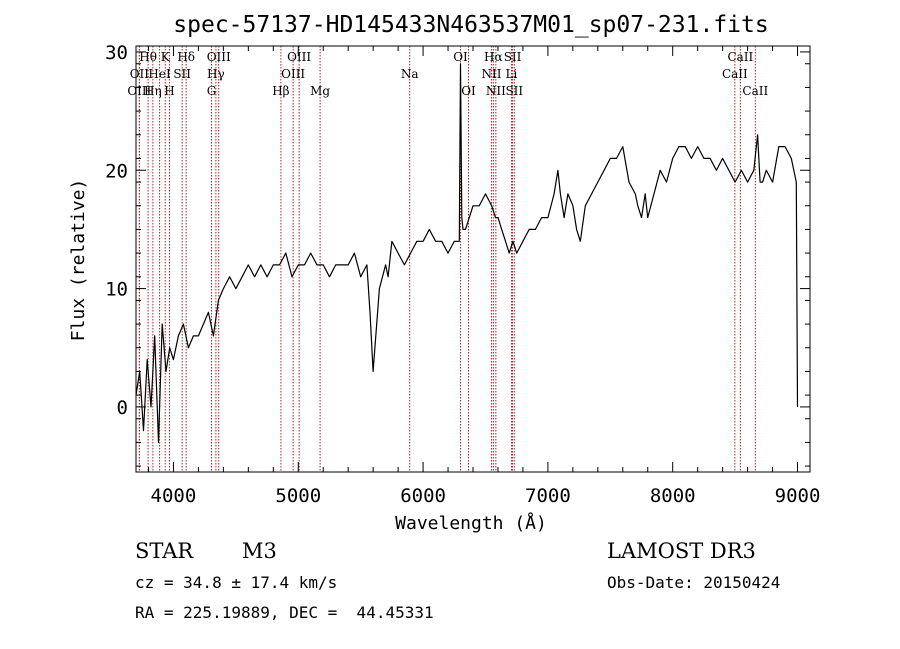 The image size is (900, 649). I want to click on x-tick-label: 8000, so click(673, 496).